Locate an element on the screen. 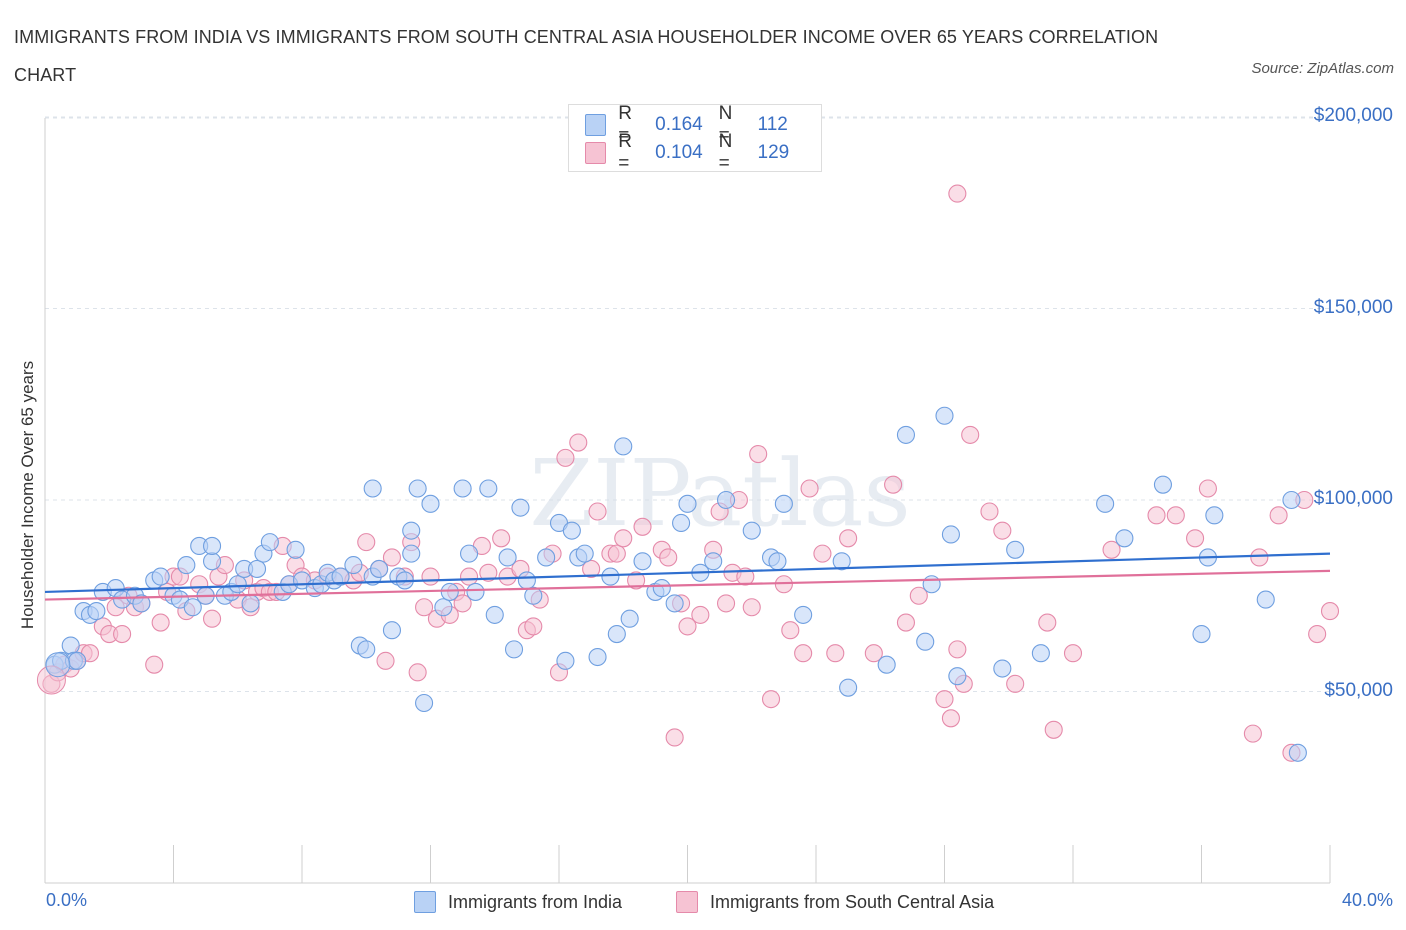  bottom-legend-india: Immigrants from India is located at coordinates (518, 902).